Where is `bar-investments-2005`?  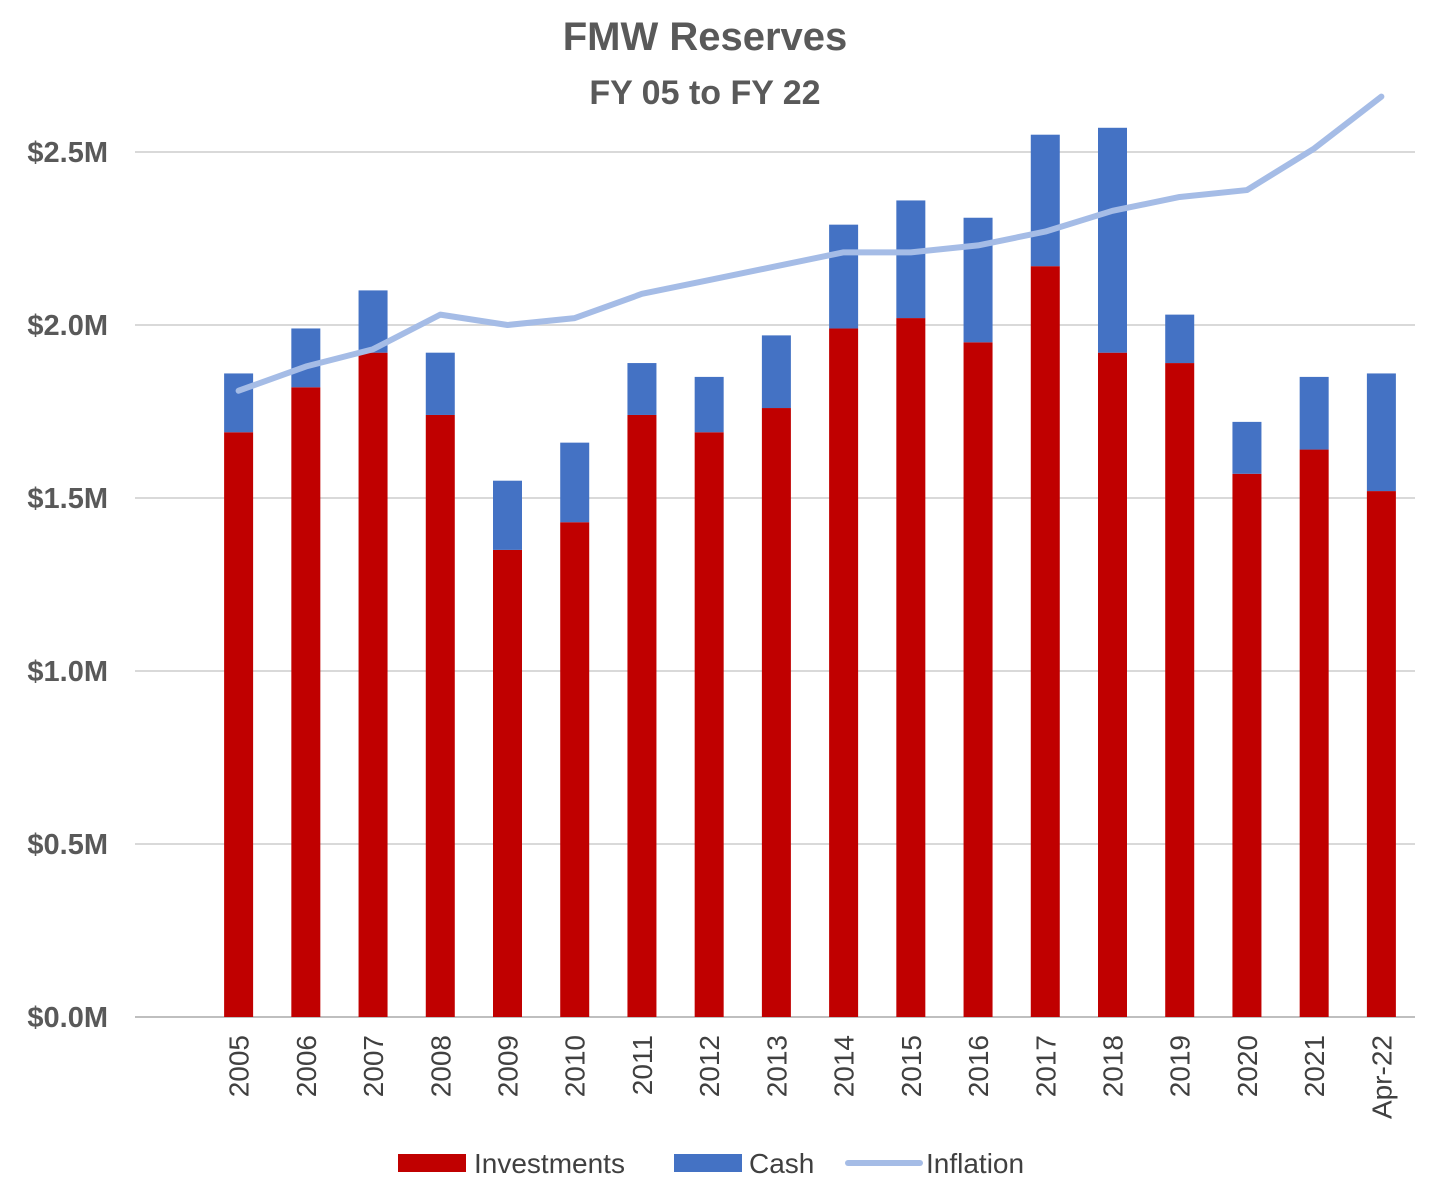
bar-investments-2005 is located at coordinates (239, 724).